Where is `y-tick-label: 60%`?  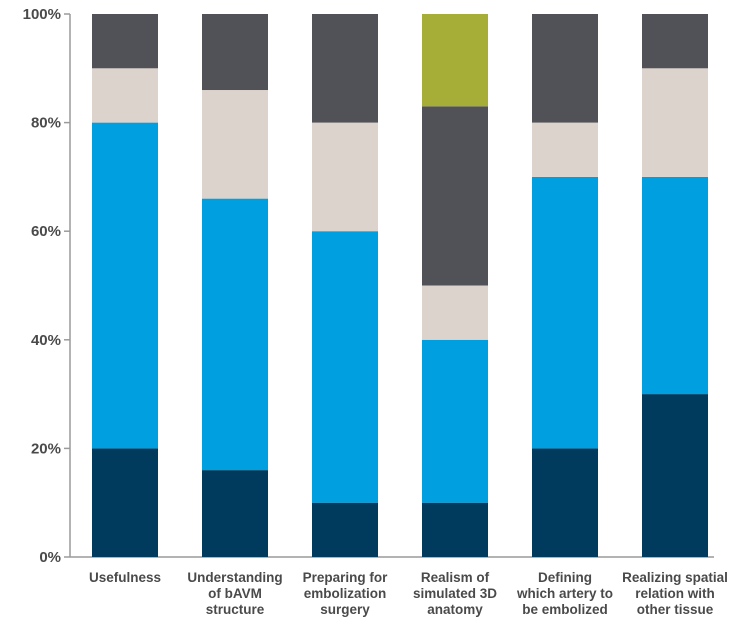
y-tick-label: 60% is located at coordinates (46, 231).